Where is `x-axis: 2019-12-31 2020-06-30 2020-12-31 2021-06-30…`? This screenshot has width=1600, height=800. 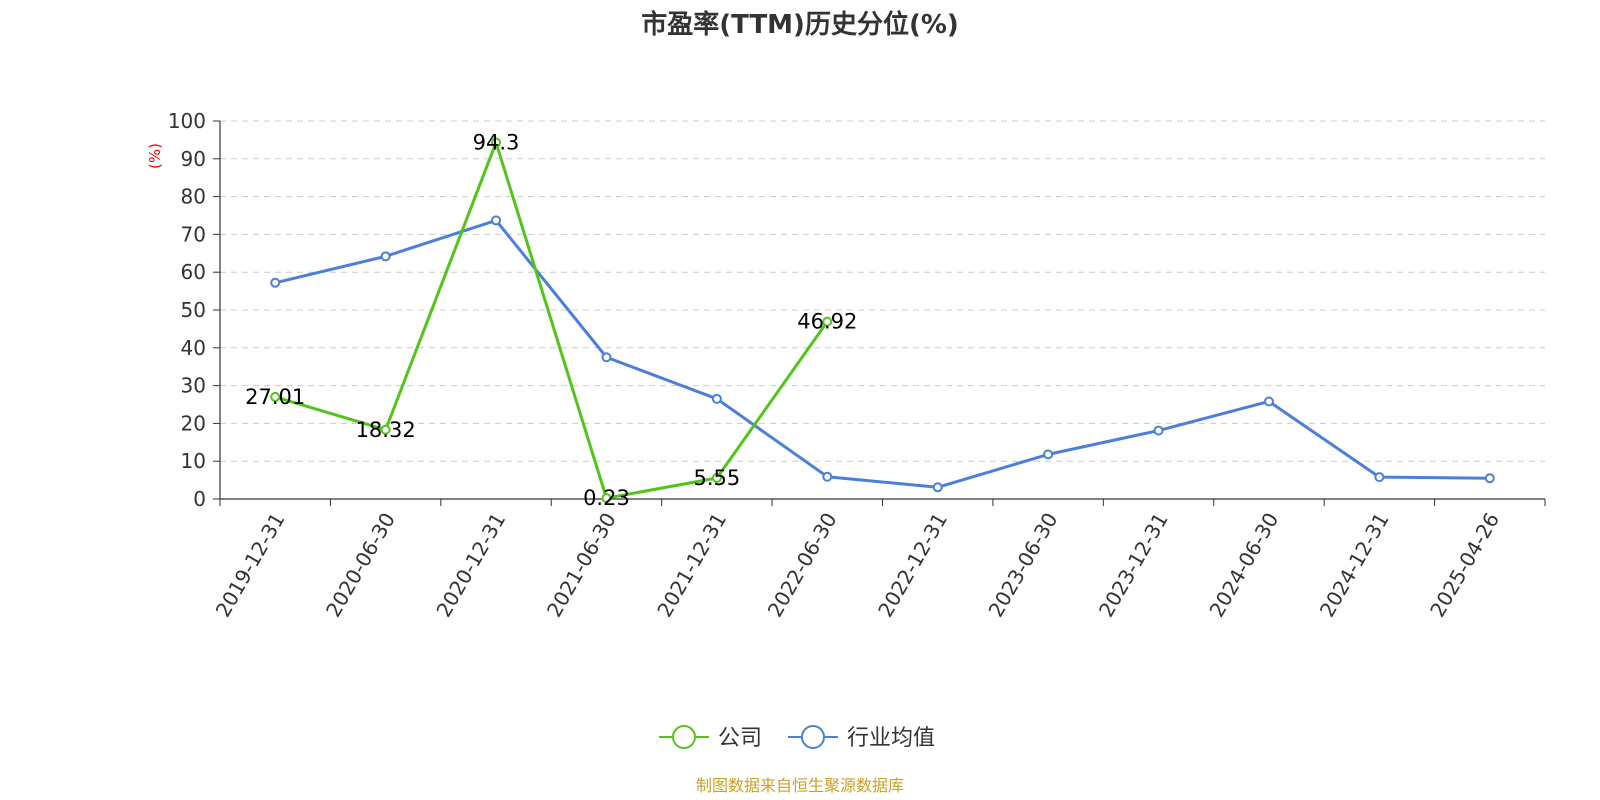 x-axis: 2019-12-31 2020-06-30 2020-12-31 2021-06-30… is located at coordinates (878, 560).